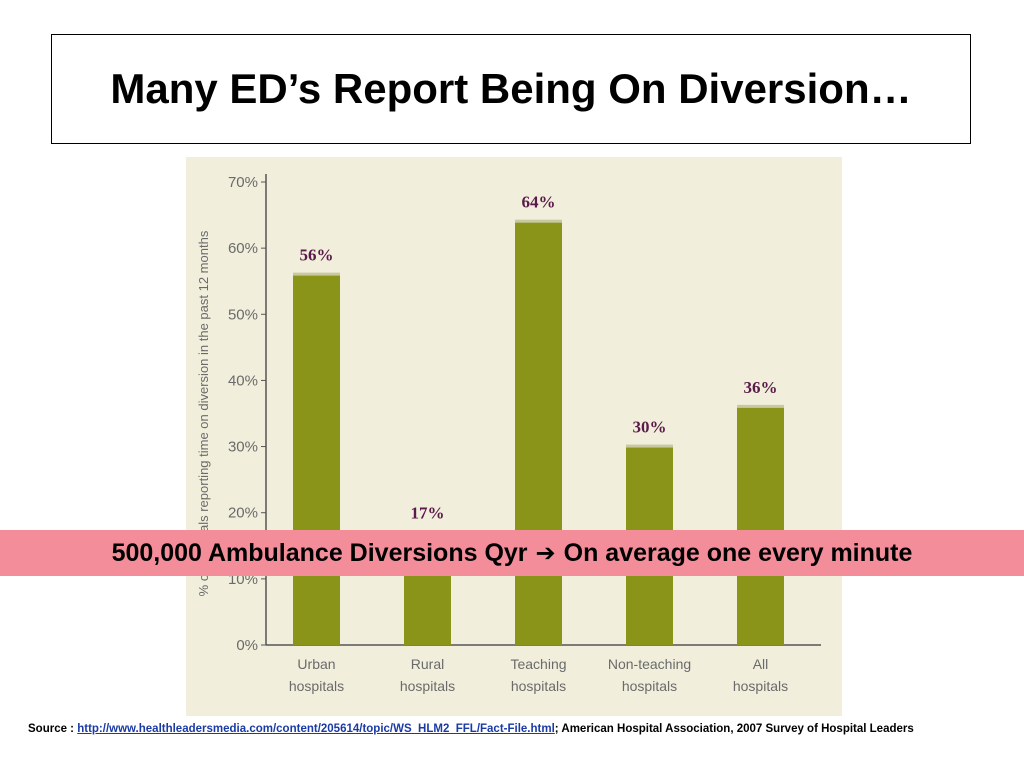 The width and height of the screenshot is (1024, 768). What do you see at coordinates (316, 664) in the screenshot?
I see `x-tick-label: Urban` at bounding box center [316, 664].